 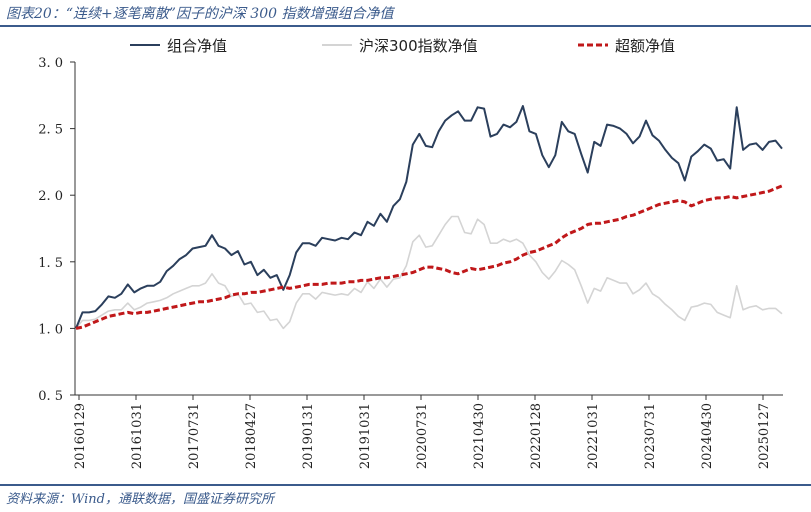 What do you see at coordinates (365, 436) in the screenshot?
I see `x-tick-label: 20191031` at bounding box center [365, 436].